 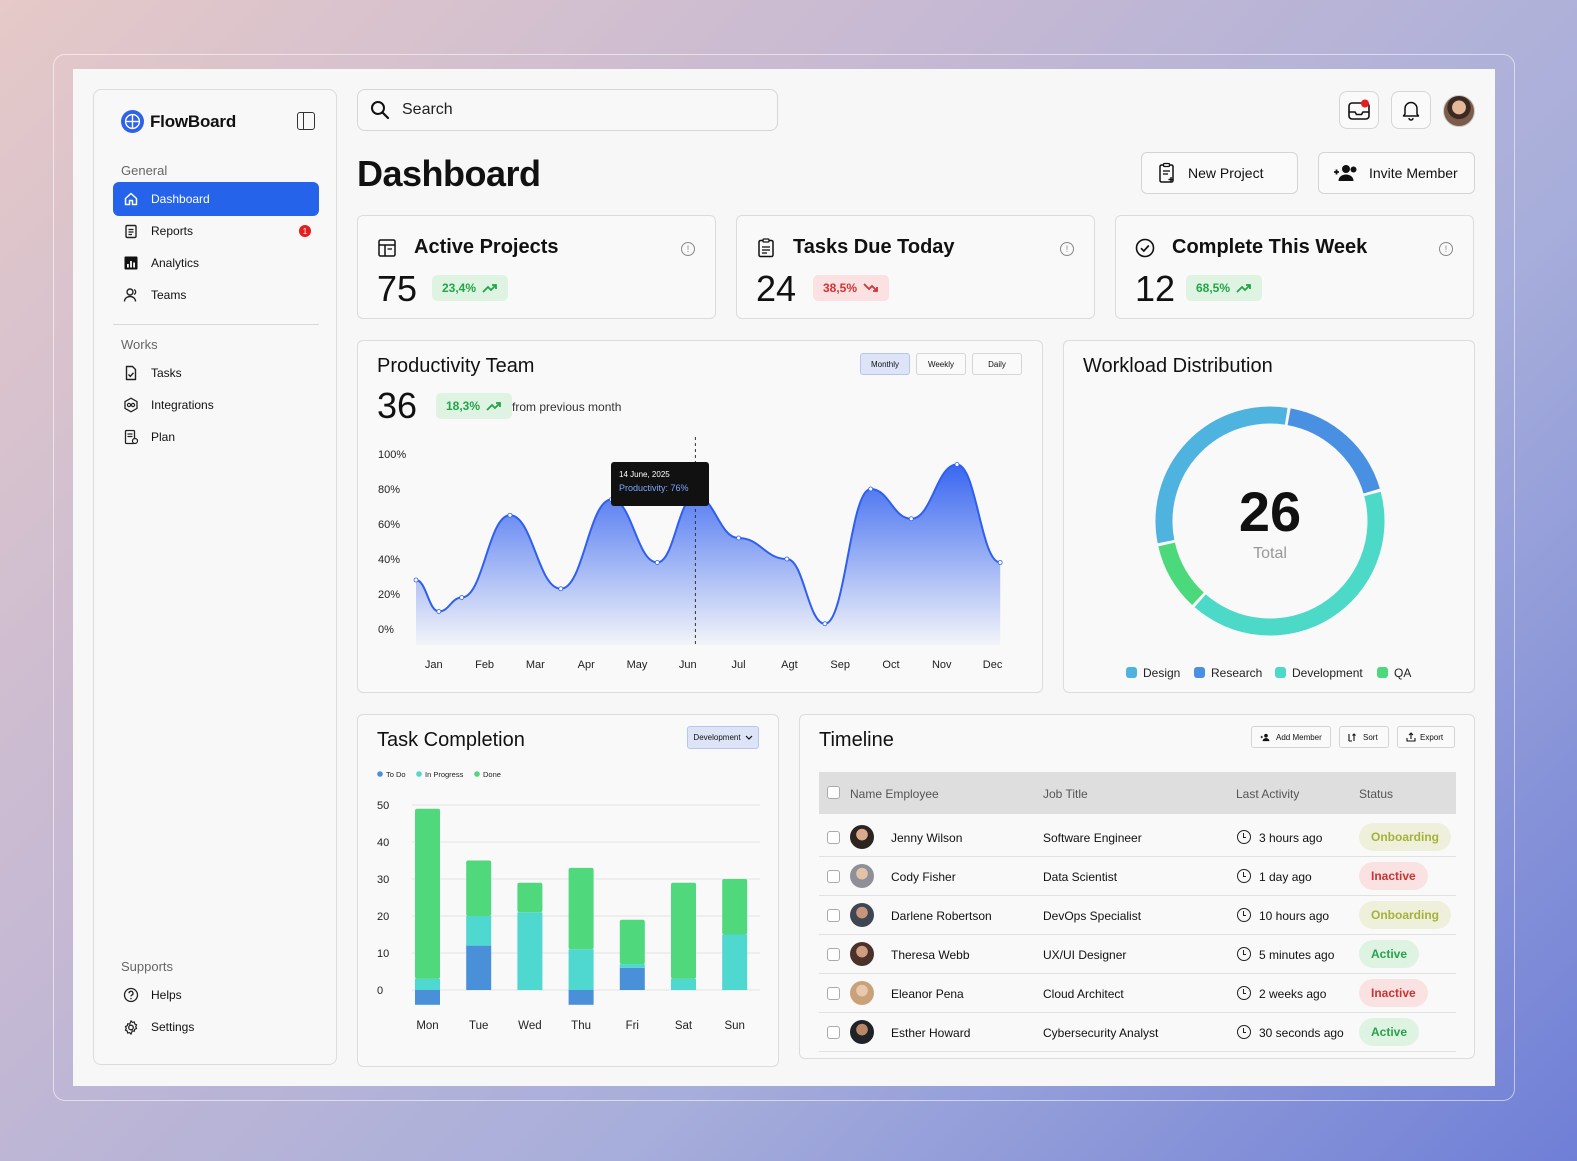 I want to click on last-activity: 1 day ago, so click(x=1285, y=877).